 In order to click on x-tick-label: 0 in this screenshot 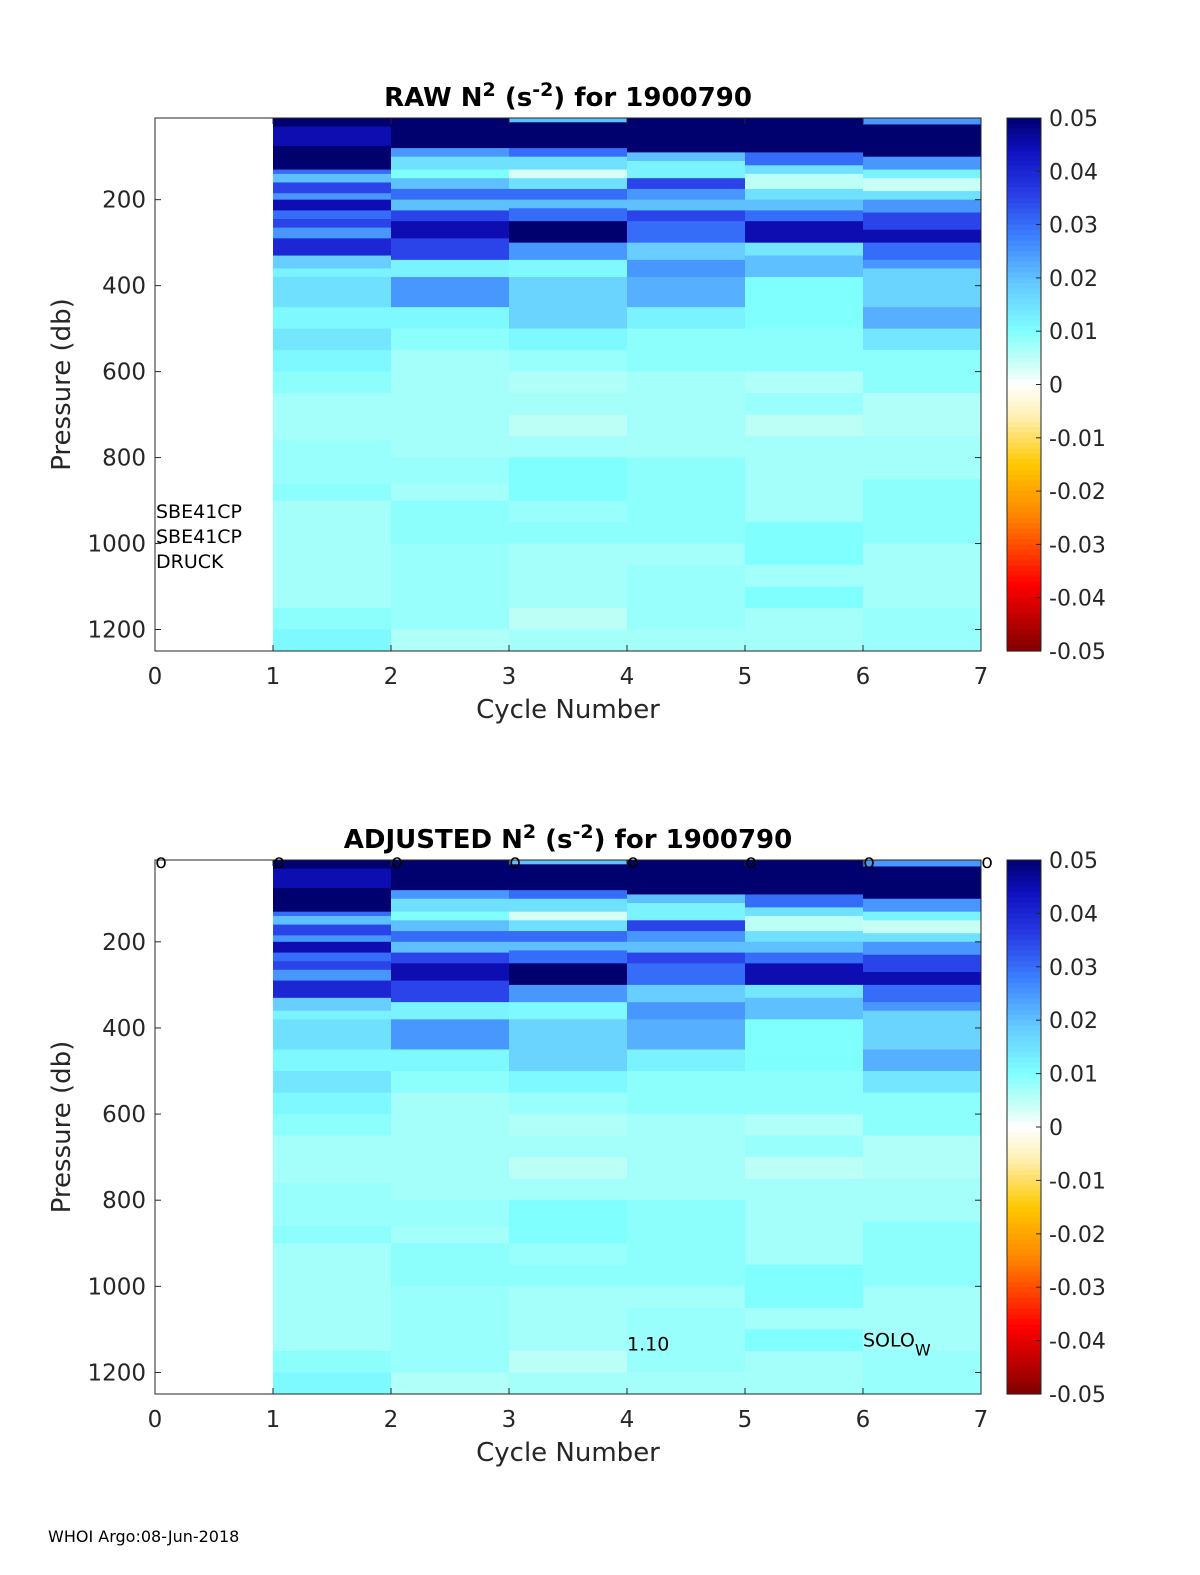, I will do `click(155, 677)`.